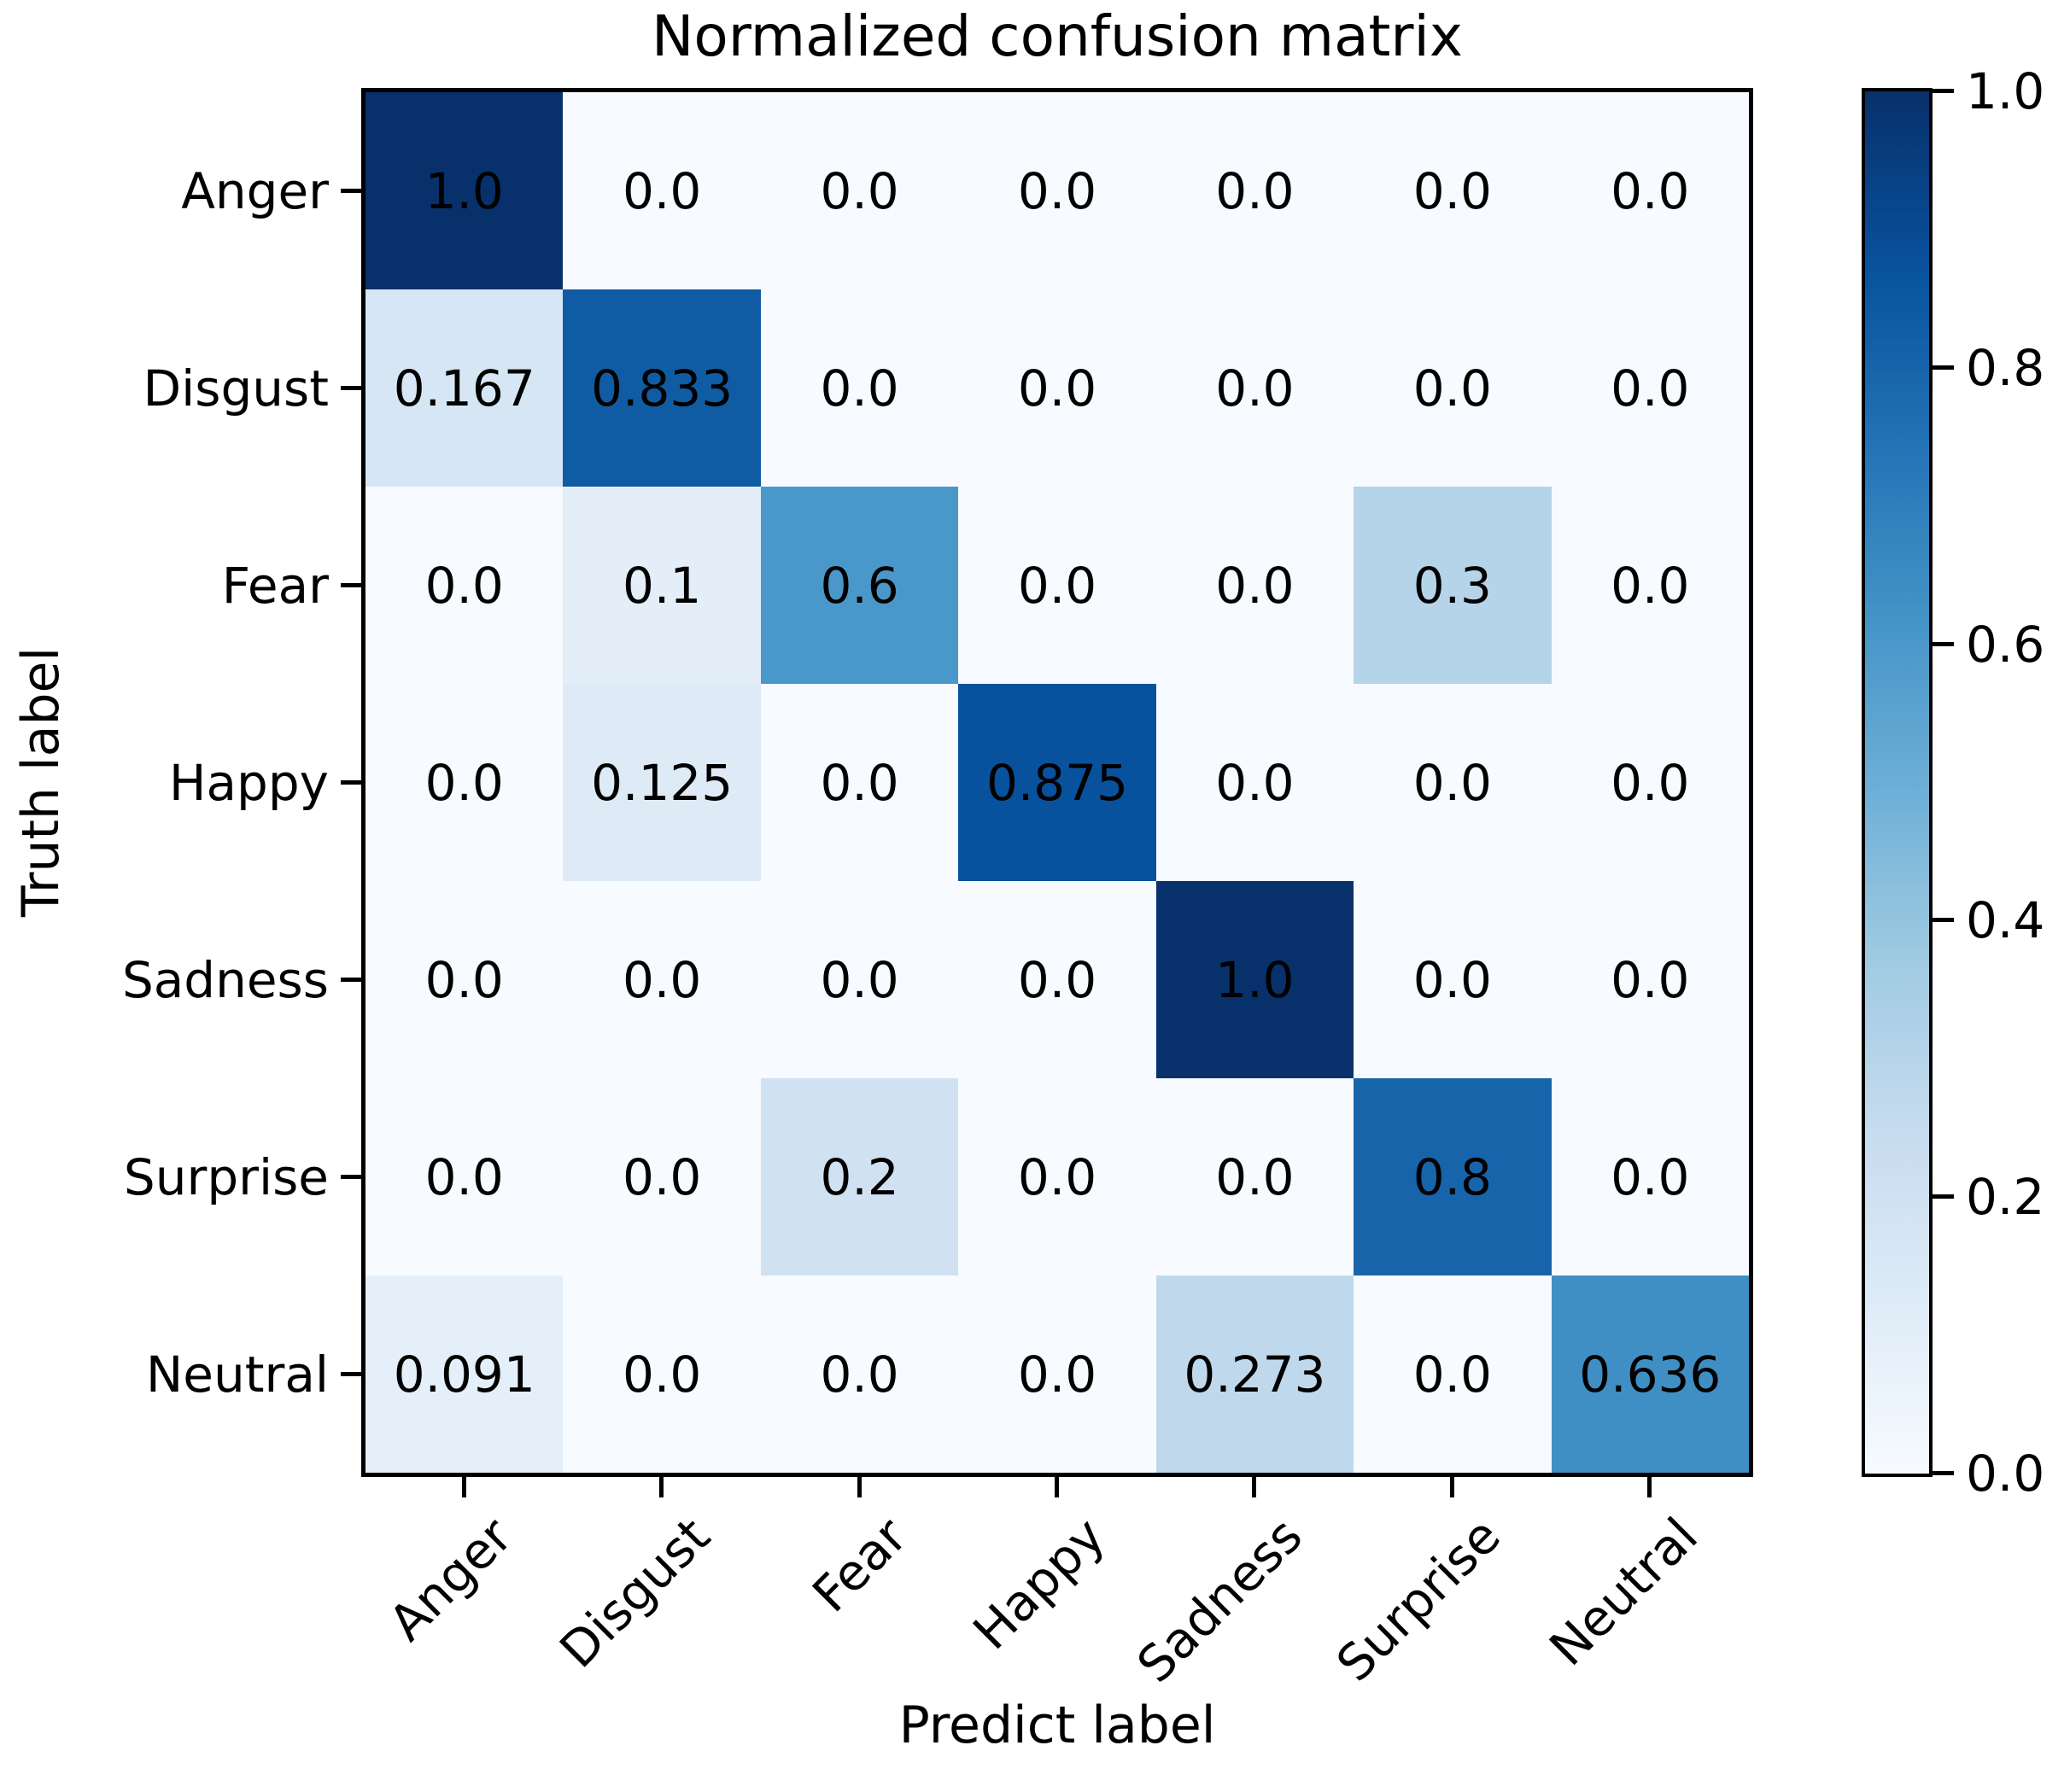  I want to click on y-axis-tick-label: Fear, so click(275, 585).